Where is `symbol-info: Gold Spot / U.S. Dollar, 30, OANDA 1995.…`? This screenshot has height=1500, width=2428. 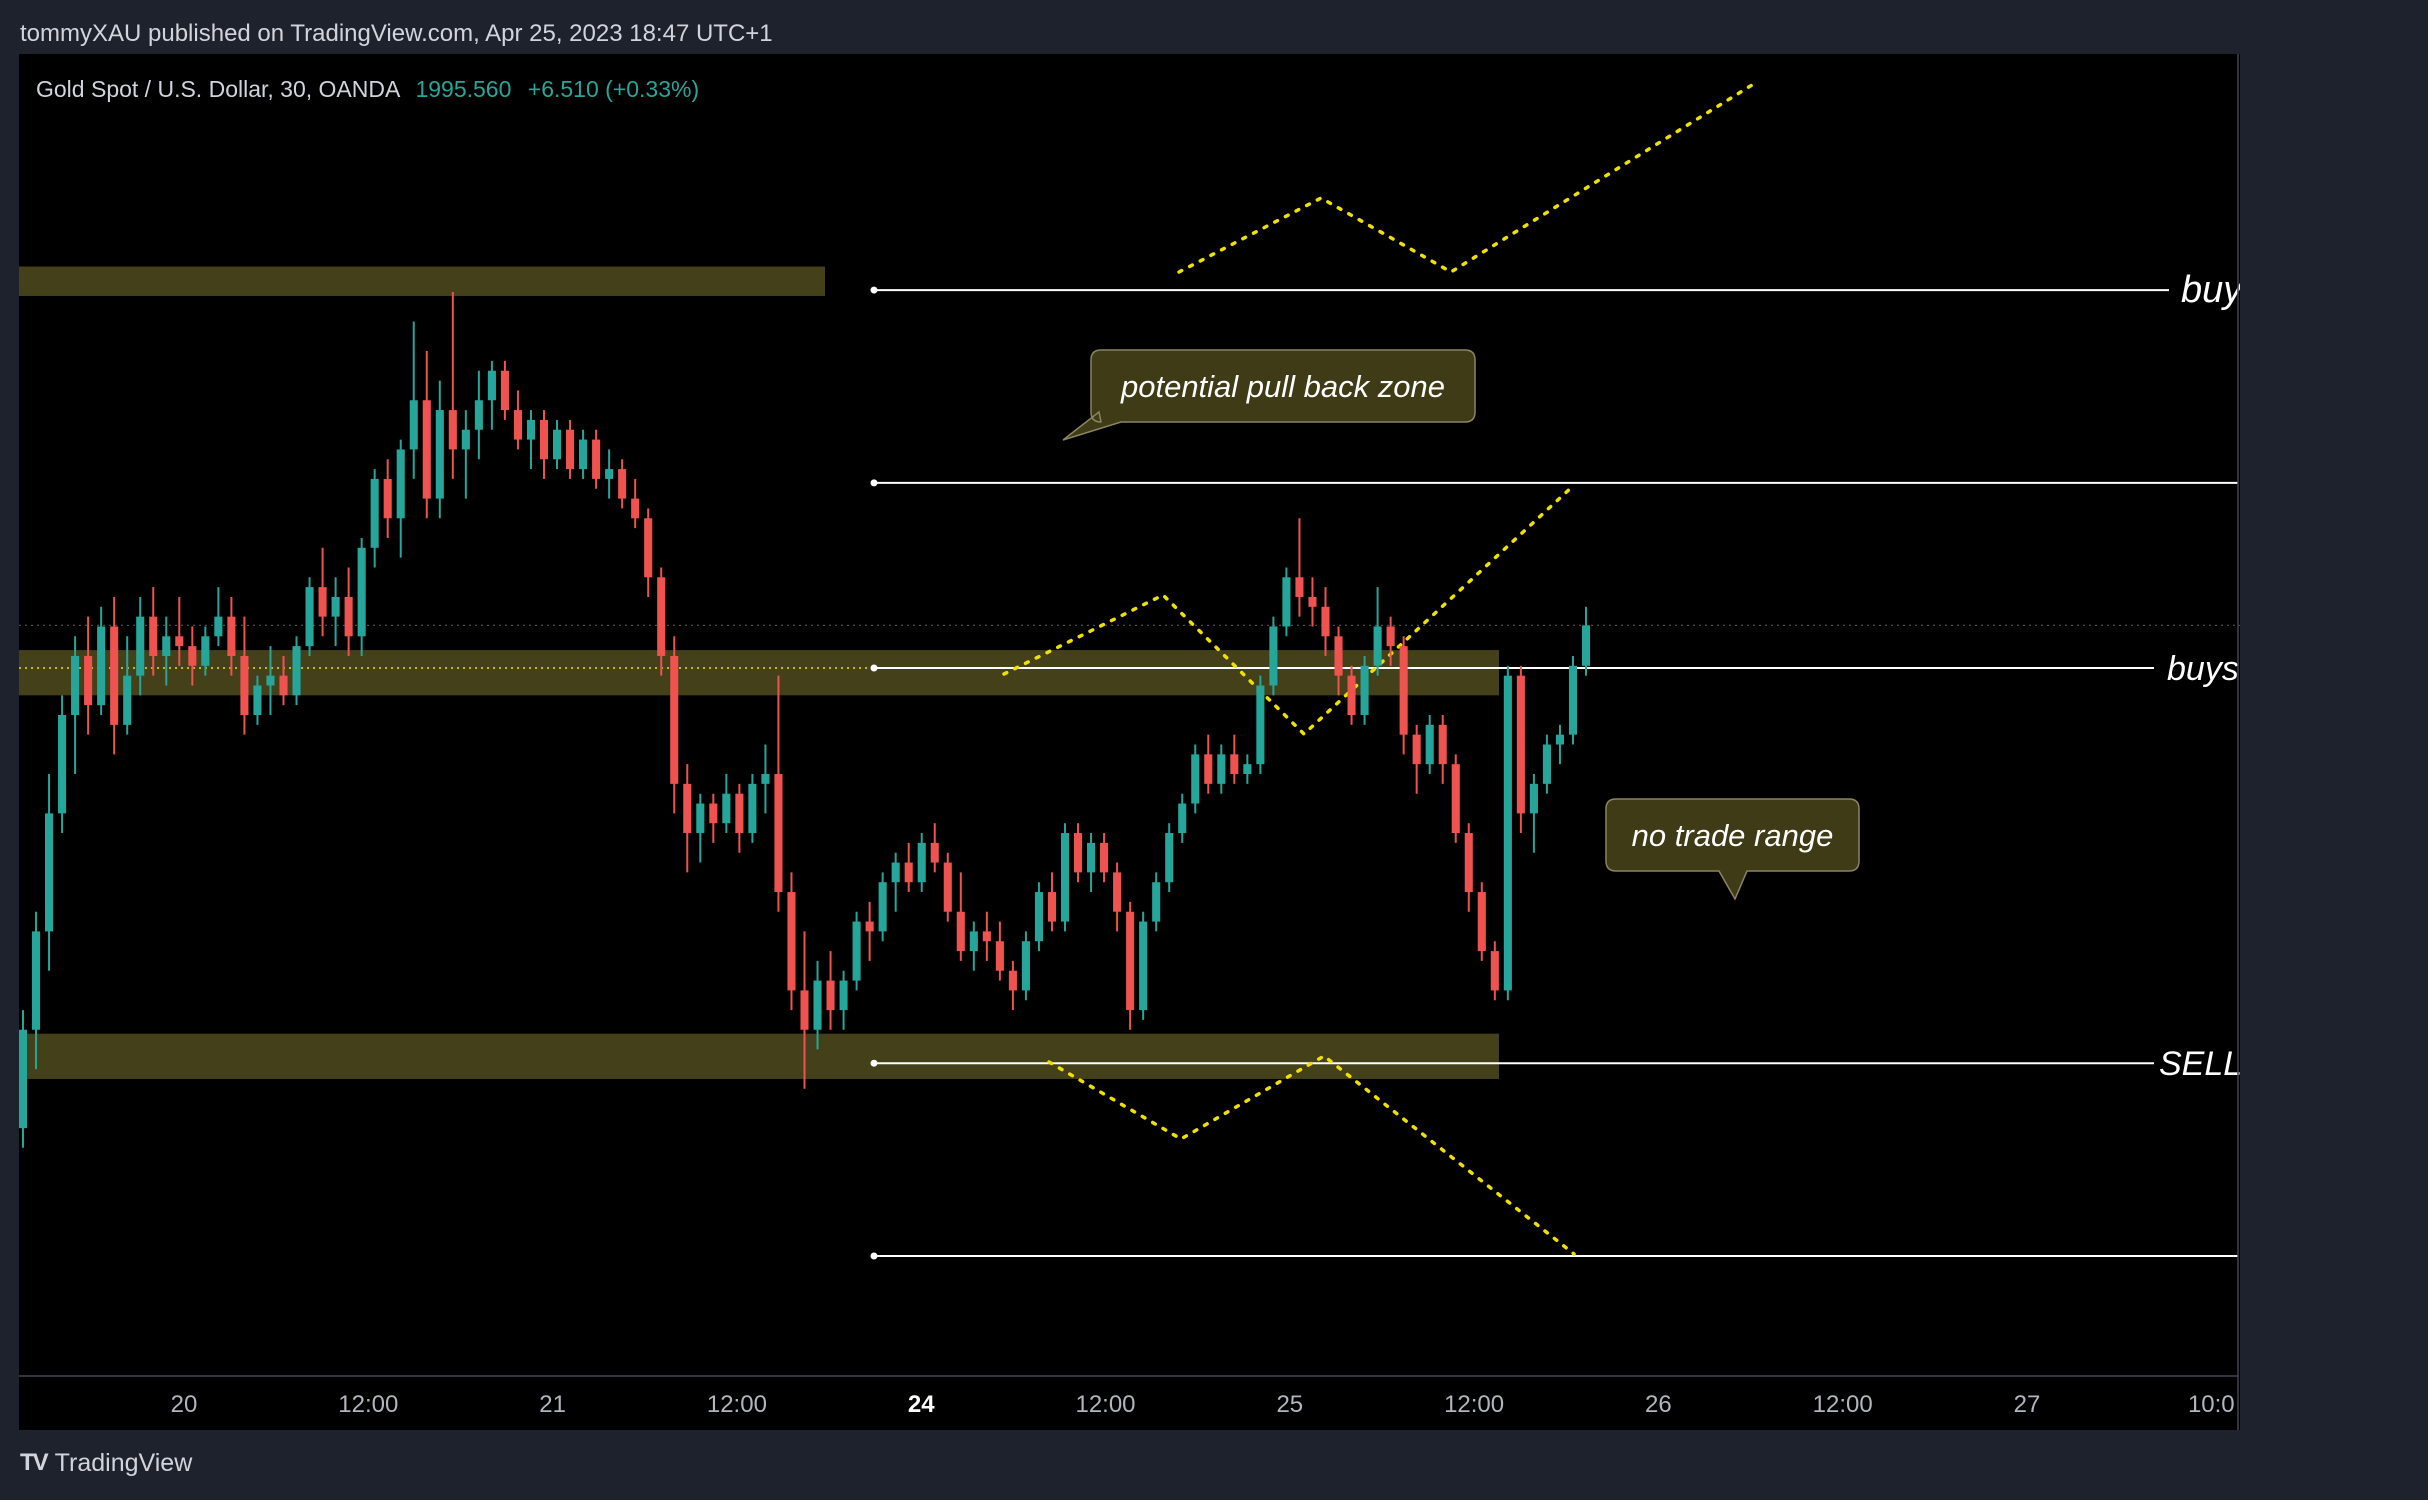
symbol-info: Gold Spot / U.S. Dollar, 30, OANDA 1995.… is located at coordinates (367, 89).